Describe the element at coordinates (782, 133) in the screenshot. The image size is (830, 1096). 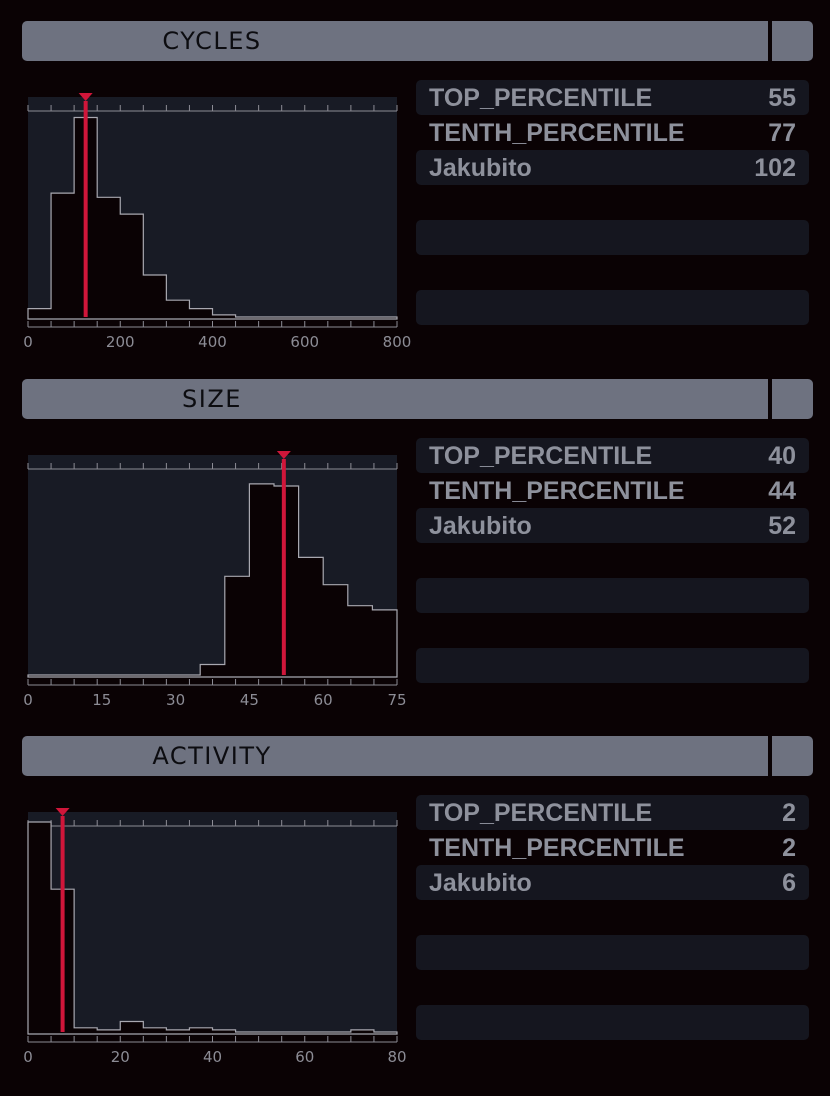
I see `stat-value: 77` at that location.